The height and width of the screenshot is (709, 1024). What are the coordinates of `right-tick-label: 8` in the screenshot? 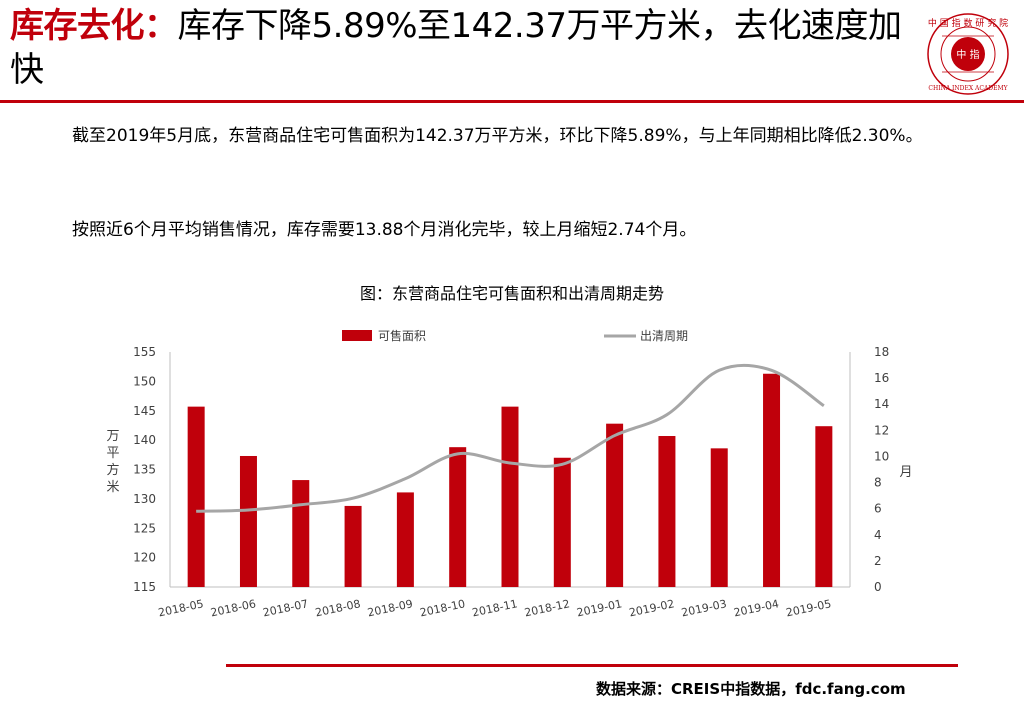 It's located at (878, 483).